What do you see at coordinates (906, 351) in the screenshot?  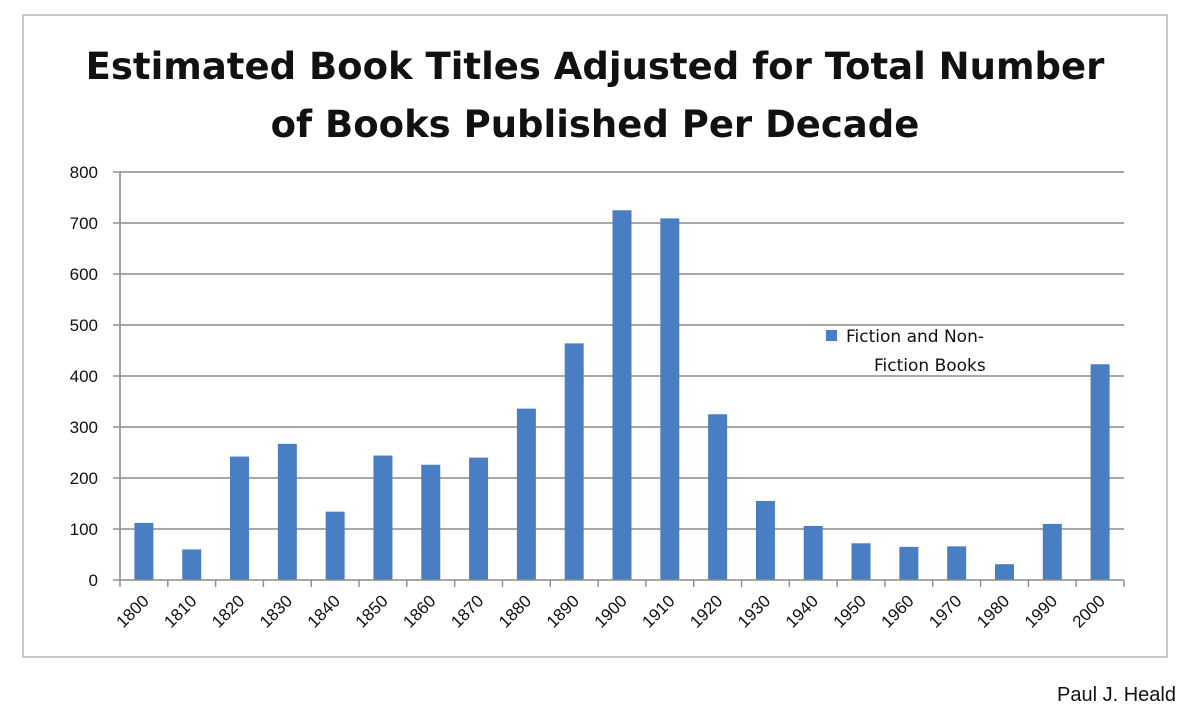 I see `legend: Fiction and Non- Fiction Books` at bounding box center [906, 351].